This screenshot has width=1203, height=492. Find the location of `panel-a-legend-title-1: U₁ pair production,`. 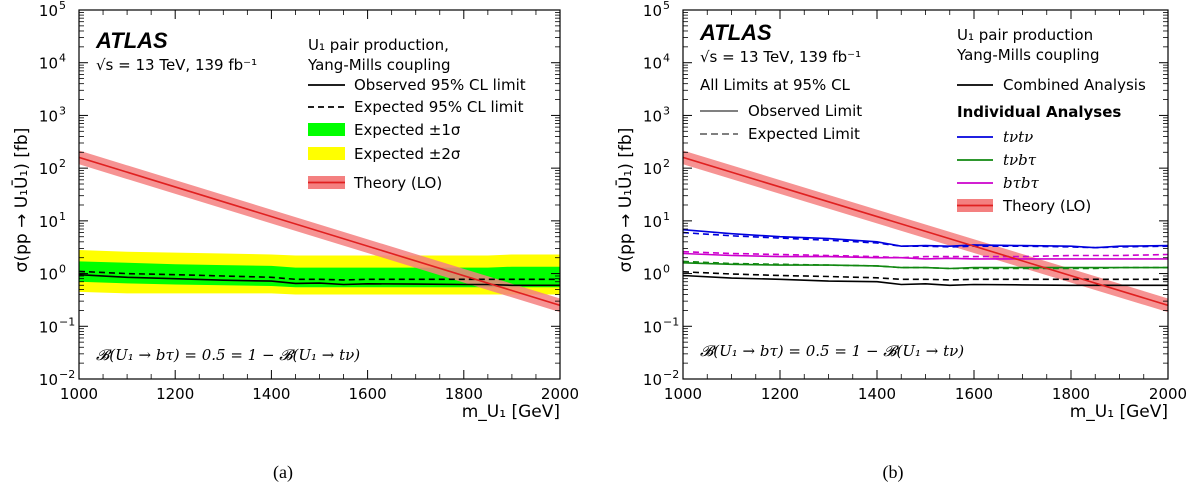

panel-a-legend-title-1: U₁ pair production, is located at coordinates (378, 45).